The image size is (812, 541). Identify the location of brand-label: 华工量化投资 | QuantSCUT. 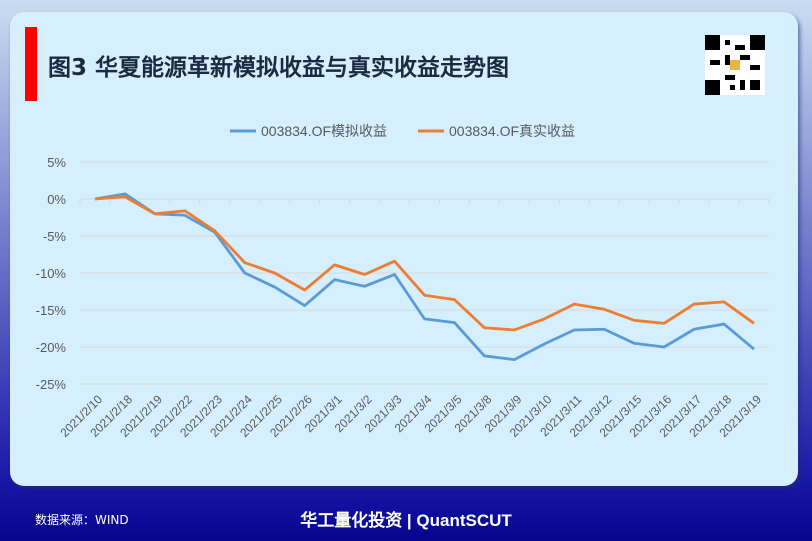
(406, 520).